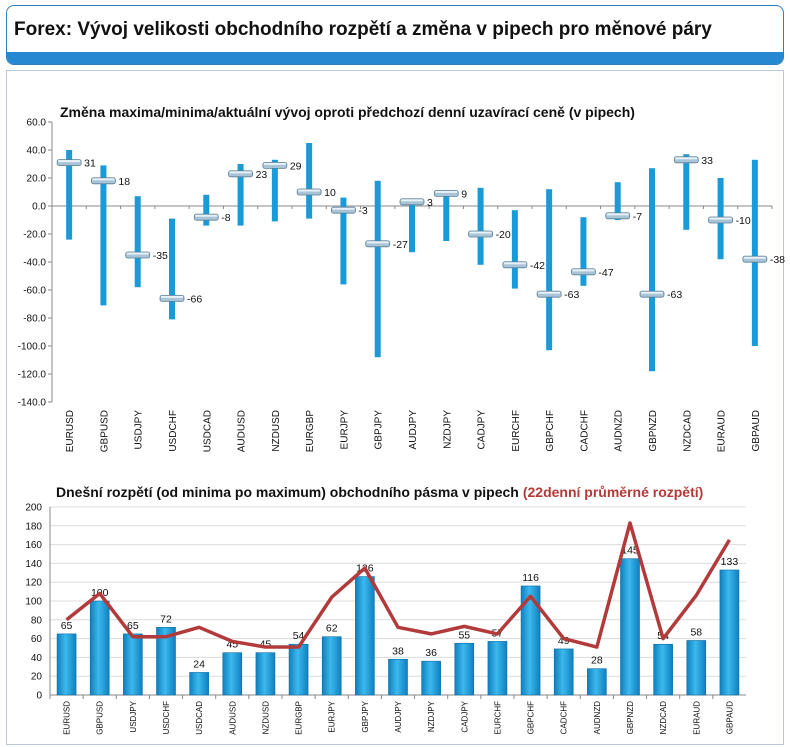 The height and width of the screenshot is (747, 790). What do you see at coordinates (276, 431) in the screenshot?
I see `chart1-x-tick-label: NZDUSD` at bounding box center [276, 431].